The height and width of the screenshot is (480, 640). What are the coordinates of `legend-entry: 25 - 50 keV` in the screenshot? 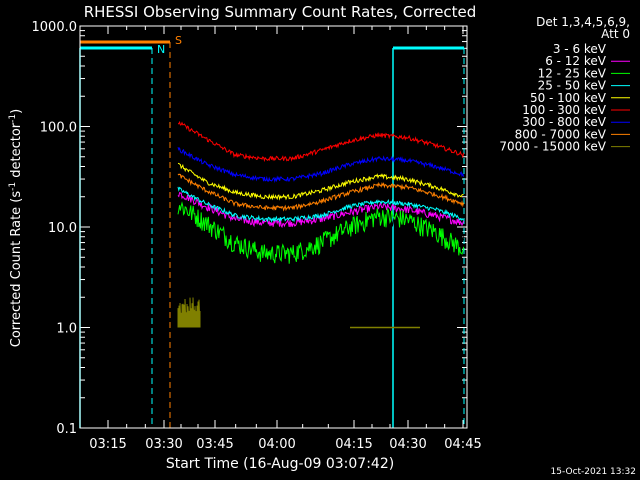 It's located at (572, 86).